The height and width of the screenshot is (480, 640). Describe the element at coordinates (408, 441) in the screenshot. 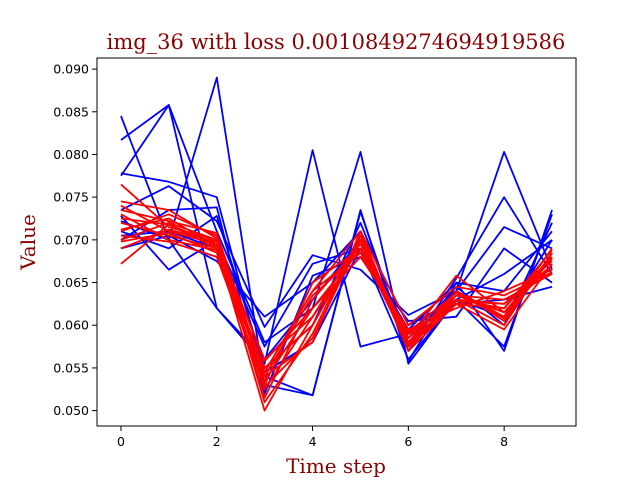

I see `x-tick-label: 6` at that location.